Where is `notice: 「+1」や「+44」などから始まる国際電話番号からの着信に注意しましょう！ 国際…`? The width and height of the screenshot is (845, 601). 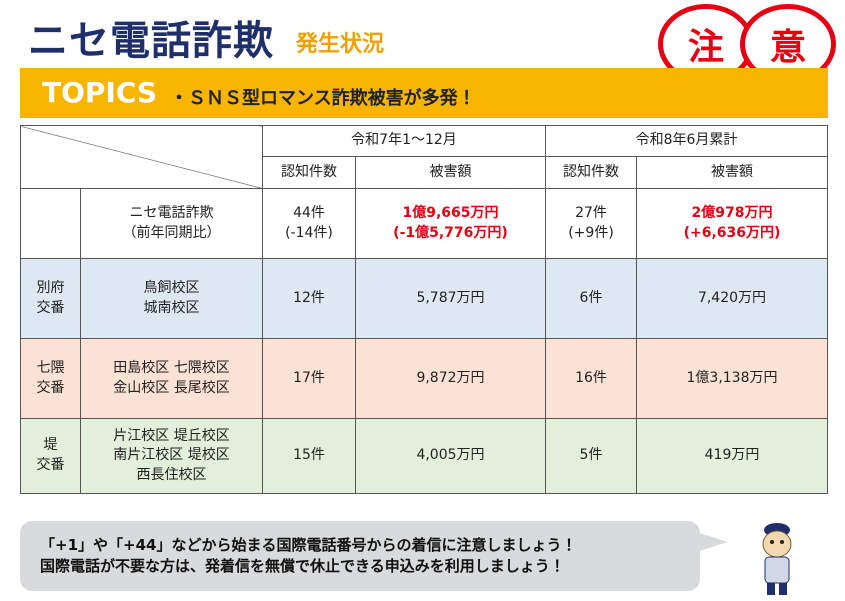 notice: 「+1」や「+44」などから始まる国際電話番号からの着信に注意しましょう！ 国際… is located at coordinates (308, 556).